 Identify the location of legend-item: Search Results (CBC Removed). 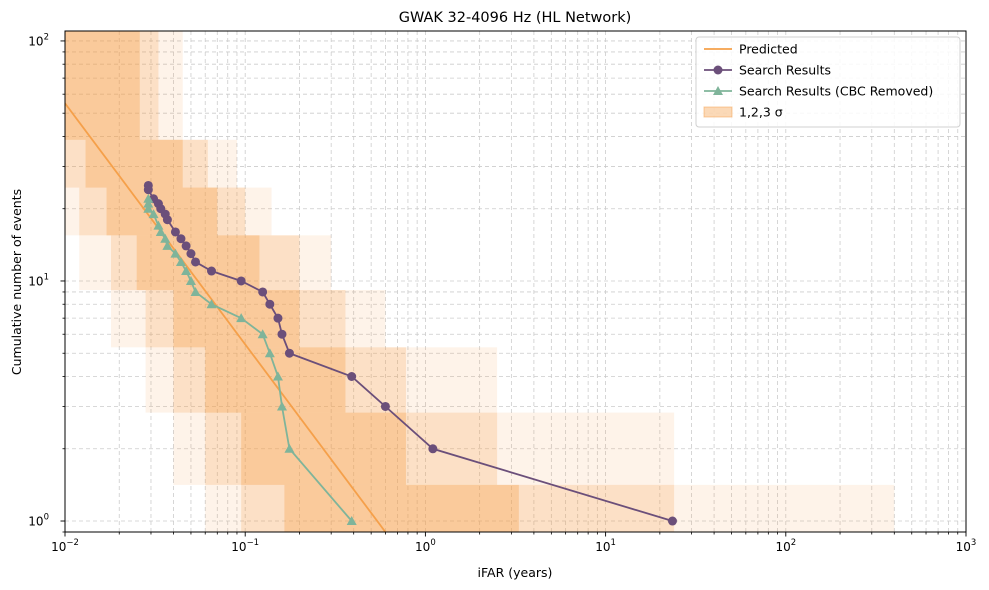
(818, 91).